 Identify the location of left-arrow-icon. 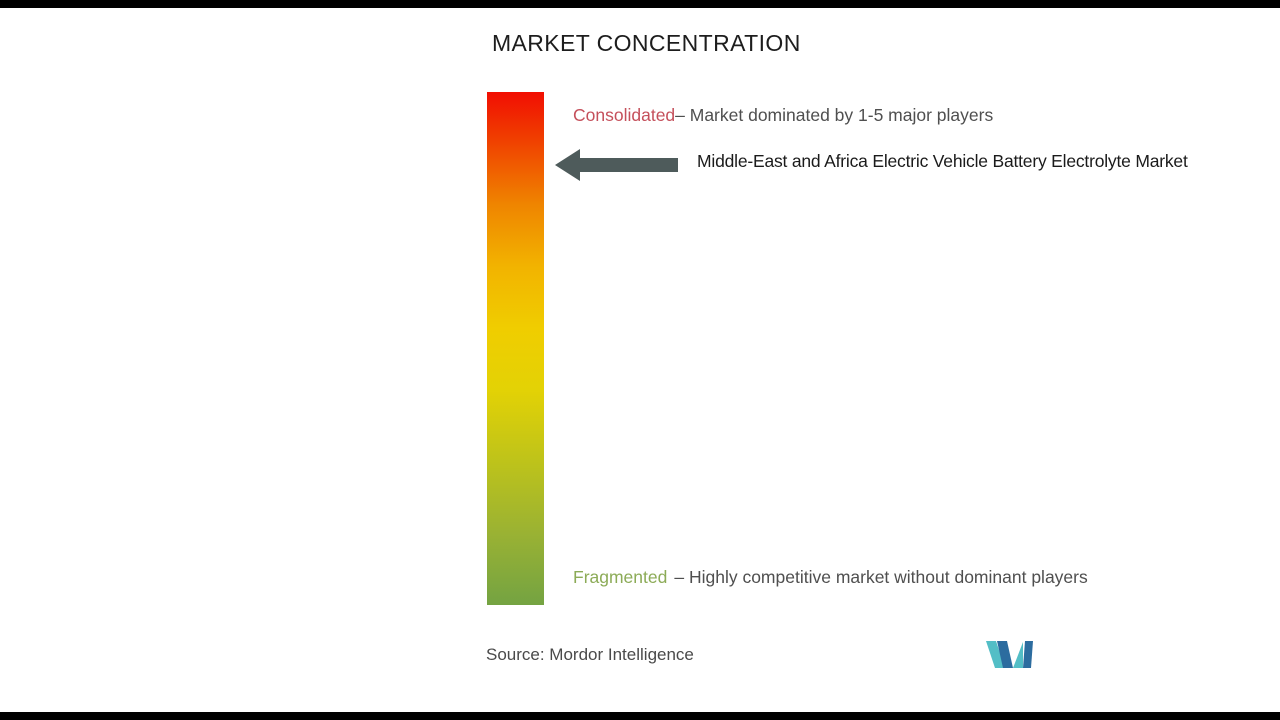
(616, 165).